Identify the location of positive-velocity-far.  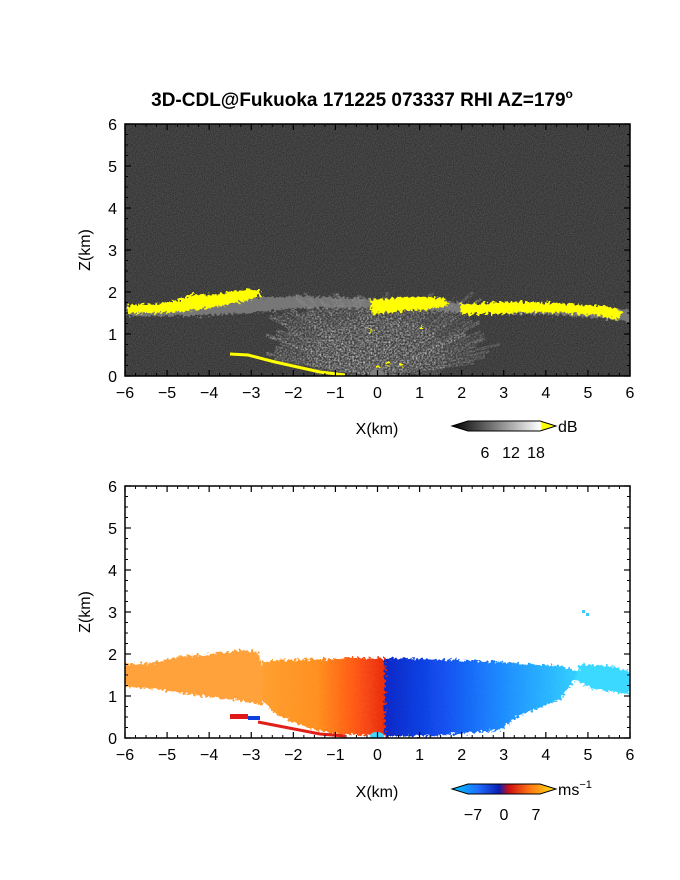
(195, 677).